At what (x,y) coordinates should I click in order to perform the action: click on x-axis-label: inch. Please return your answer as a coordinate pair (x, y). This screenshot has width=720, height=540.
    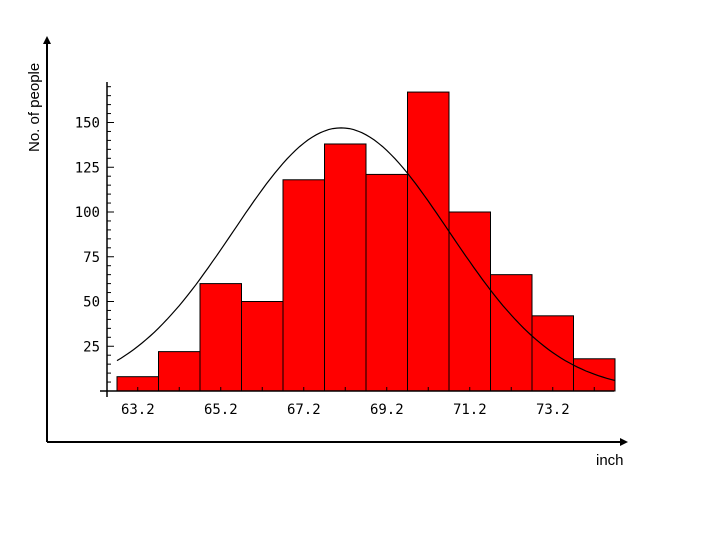
    Looking at the image, I should click on (610, 460).